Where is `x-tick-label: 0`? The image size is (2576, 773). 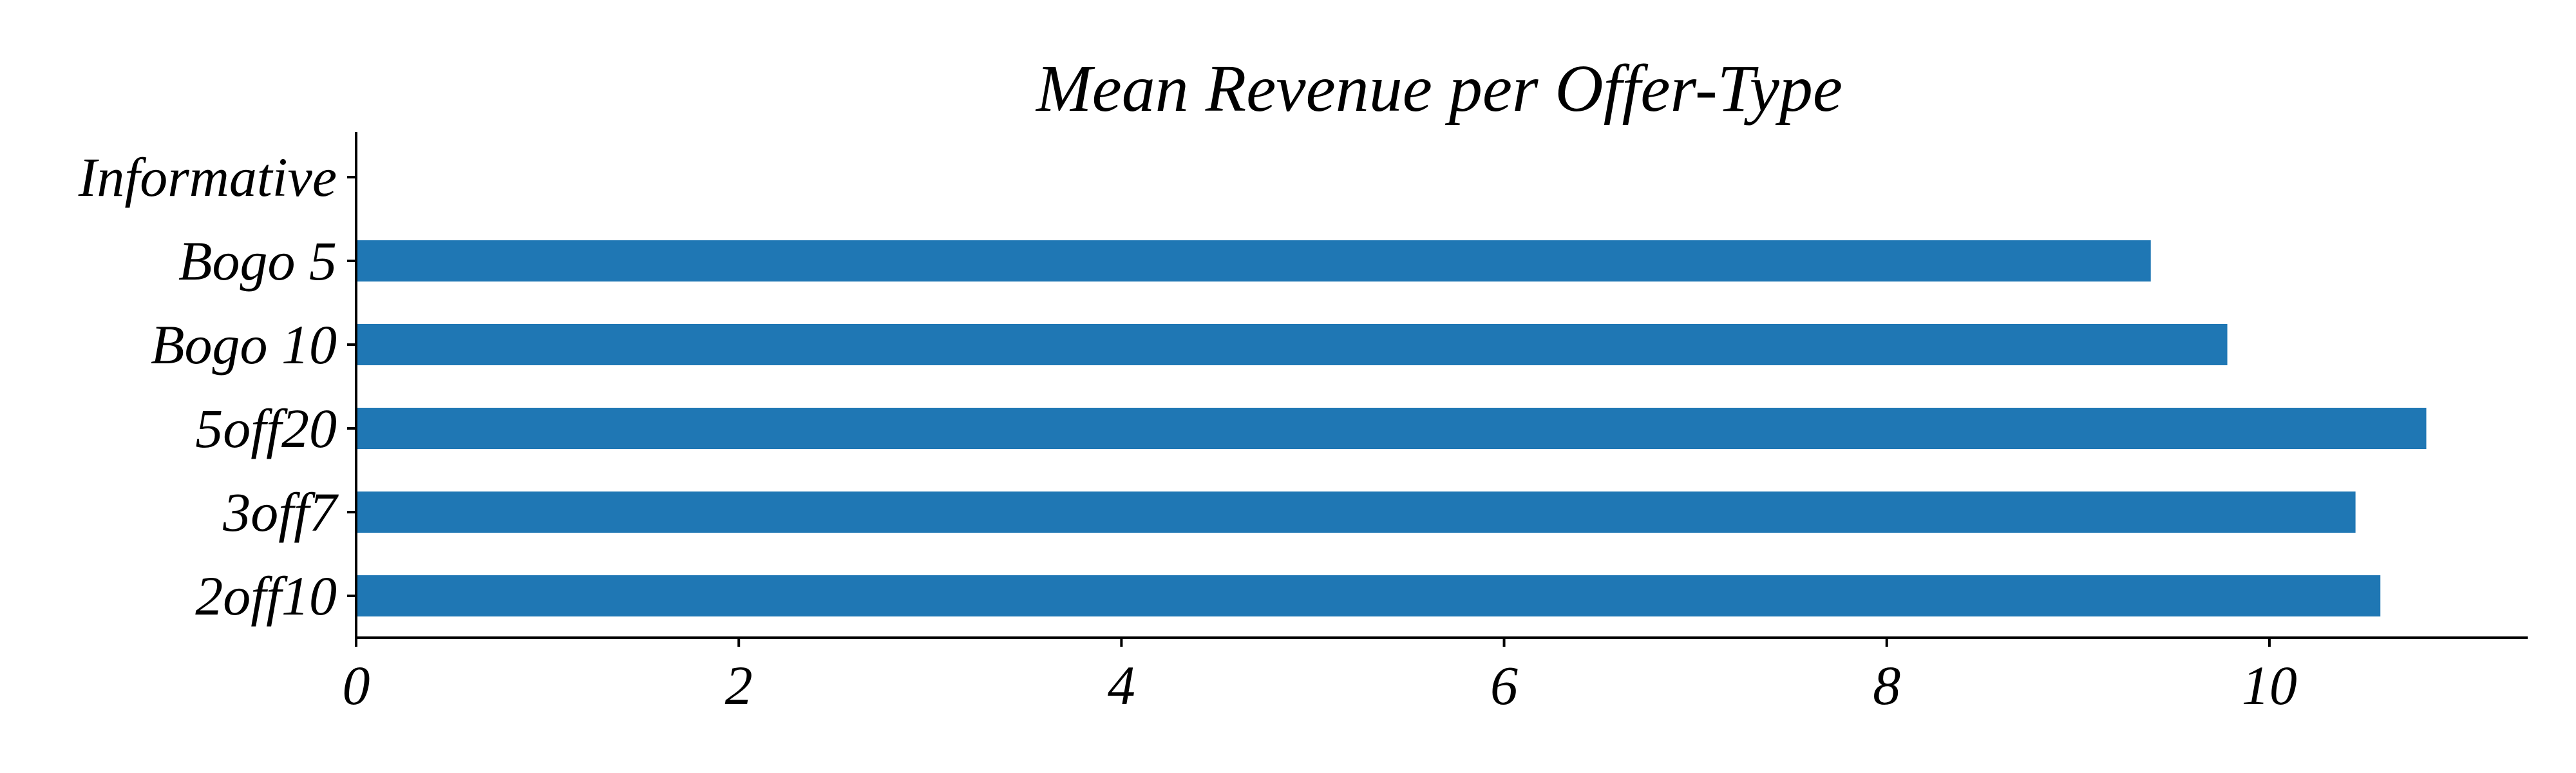
x-tick-label: 0 is located at coordinates (356, 685).